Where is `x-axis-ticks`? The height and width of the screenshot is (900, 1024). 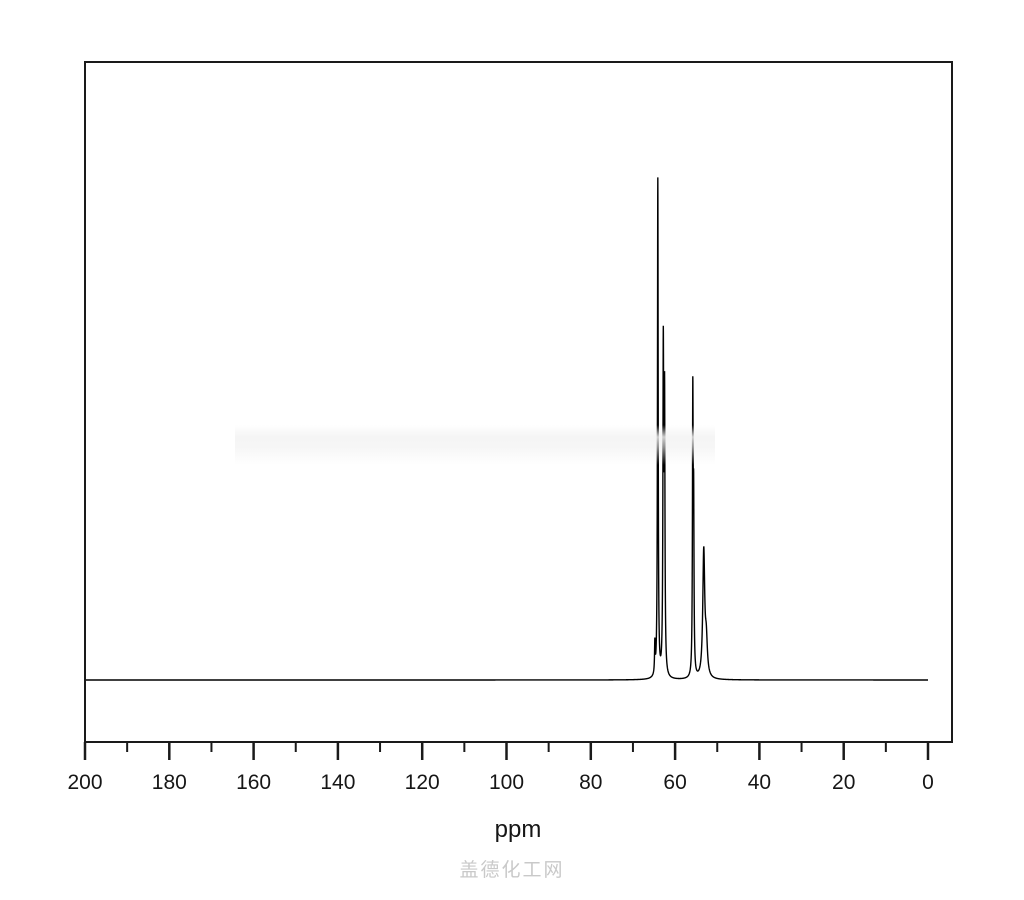
x-axis-ticks is located at coordinates (506, 751).